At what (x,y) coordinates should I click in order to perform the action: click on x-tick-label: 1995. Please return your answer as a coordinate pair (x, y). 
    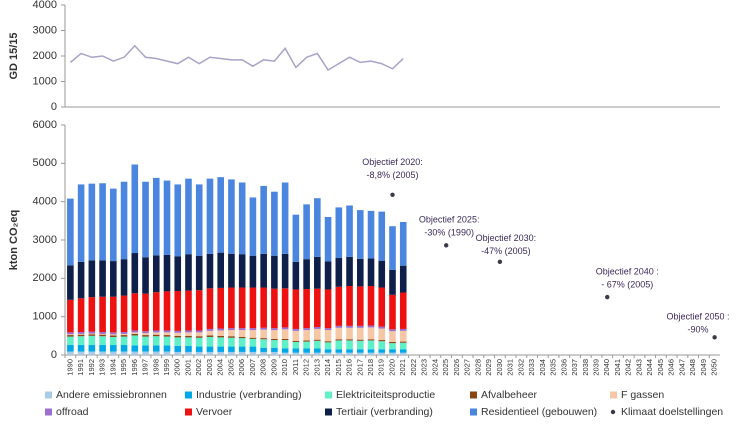
    Looking at the image, I should click on (123, 367).